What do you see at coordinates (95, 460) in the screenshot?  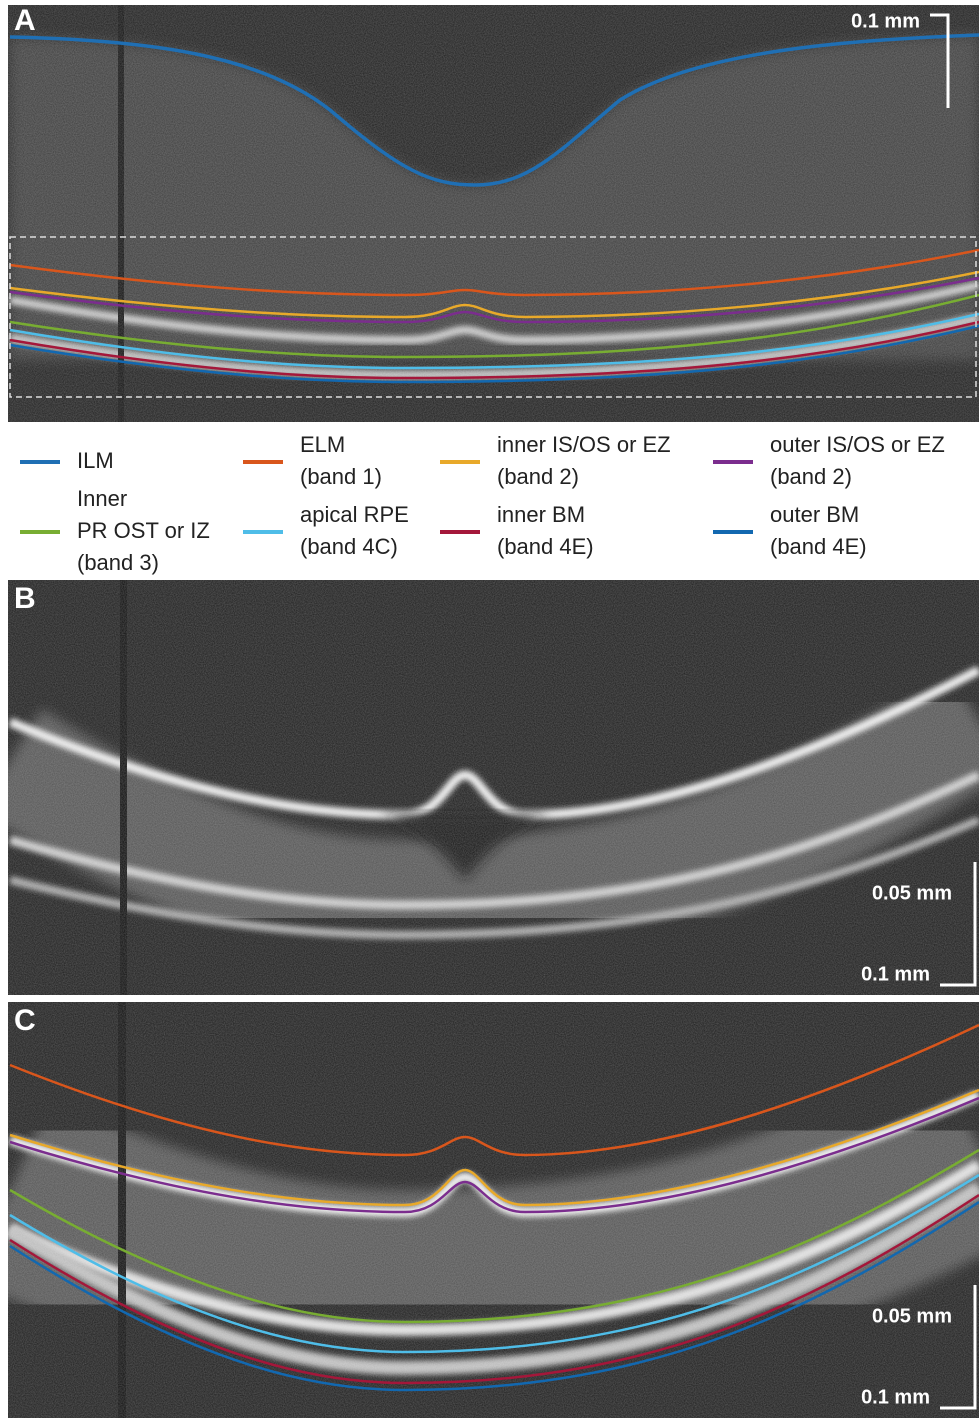 I see `legend-label: ILM` at bounding box center [95, 460].